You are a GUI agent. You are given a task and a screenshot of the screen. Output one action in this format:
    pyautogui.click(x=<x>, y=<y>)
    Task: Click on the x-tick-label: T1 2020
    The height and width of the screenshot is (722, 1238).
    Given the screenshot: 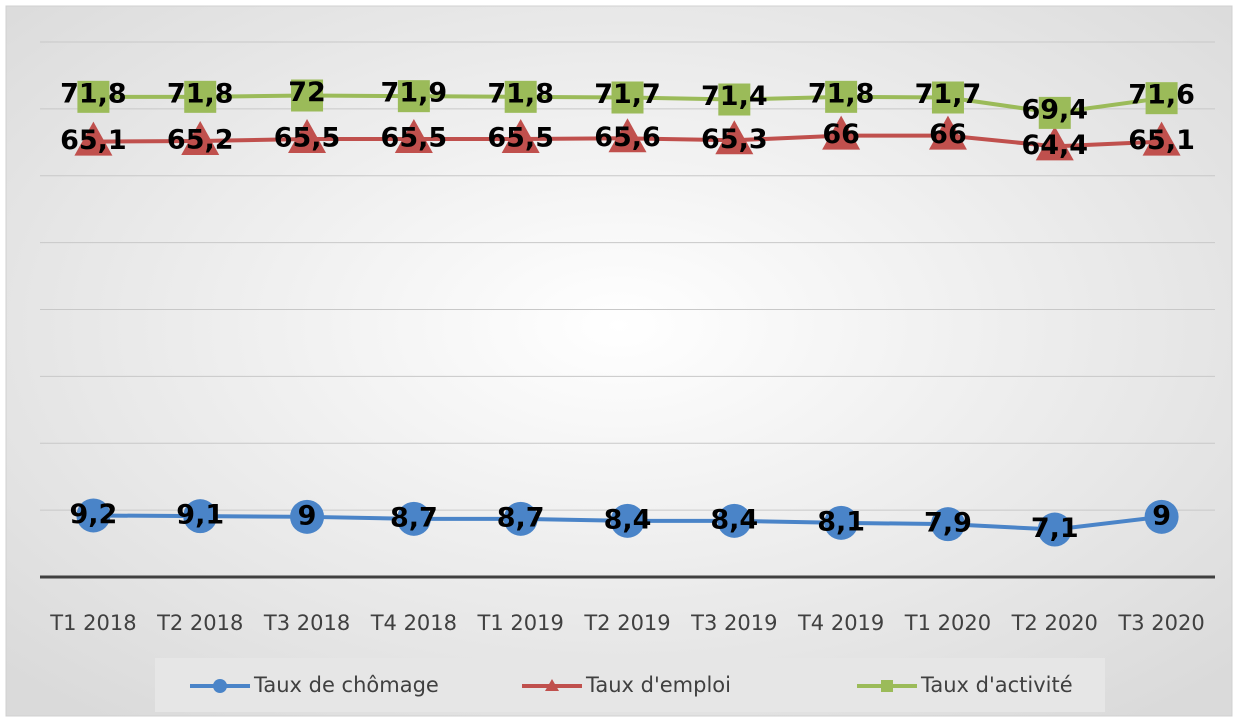 What is the action you would take?
    pyautogui.click(x=947, y=623)
    